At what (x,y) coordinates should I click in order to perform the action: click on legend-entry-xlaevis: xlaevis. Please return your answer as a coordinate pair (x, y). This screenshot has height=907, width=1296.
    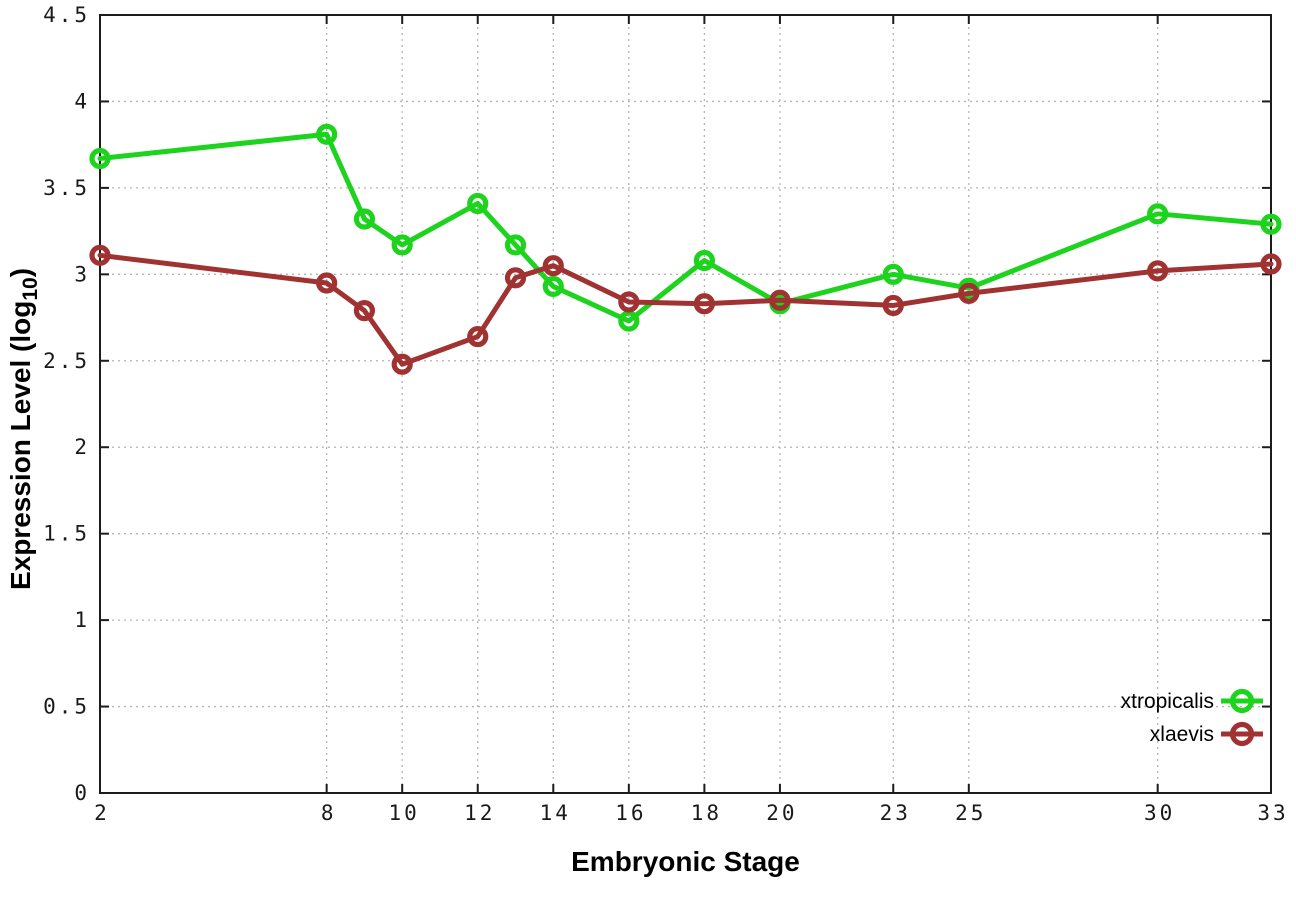
    Looking at the image, I should click on (1206, 734).